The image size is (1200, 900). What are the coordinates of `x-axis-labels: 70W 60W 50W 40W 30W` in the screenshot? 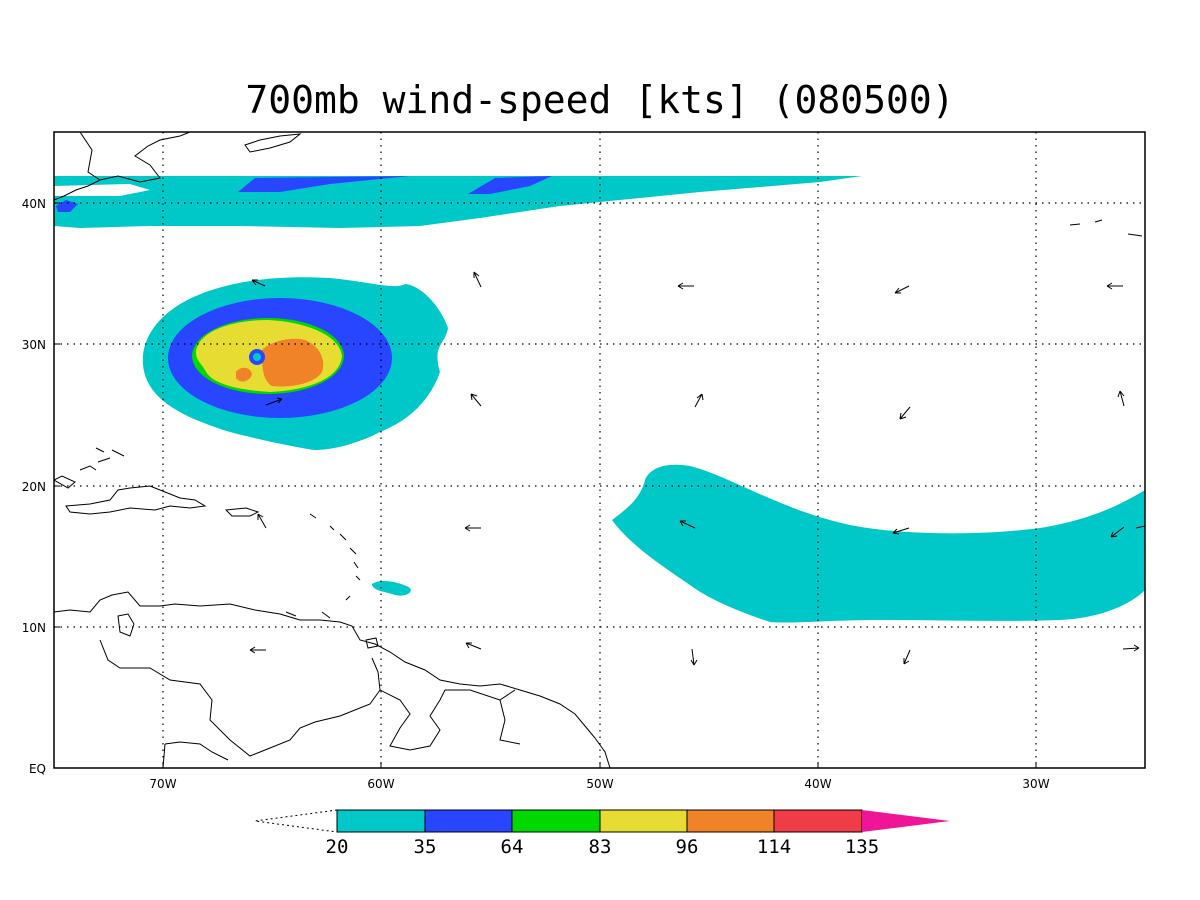 It's located at (599, 784).